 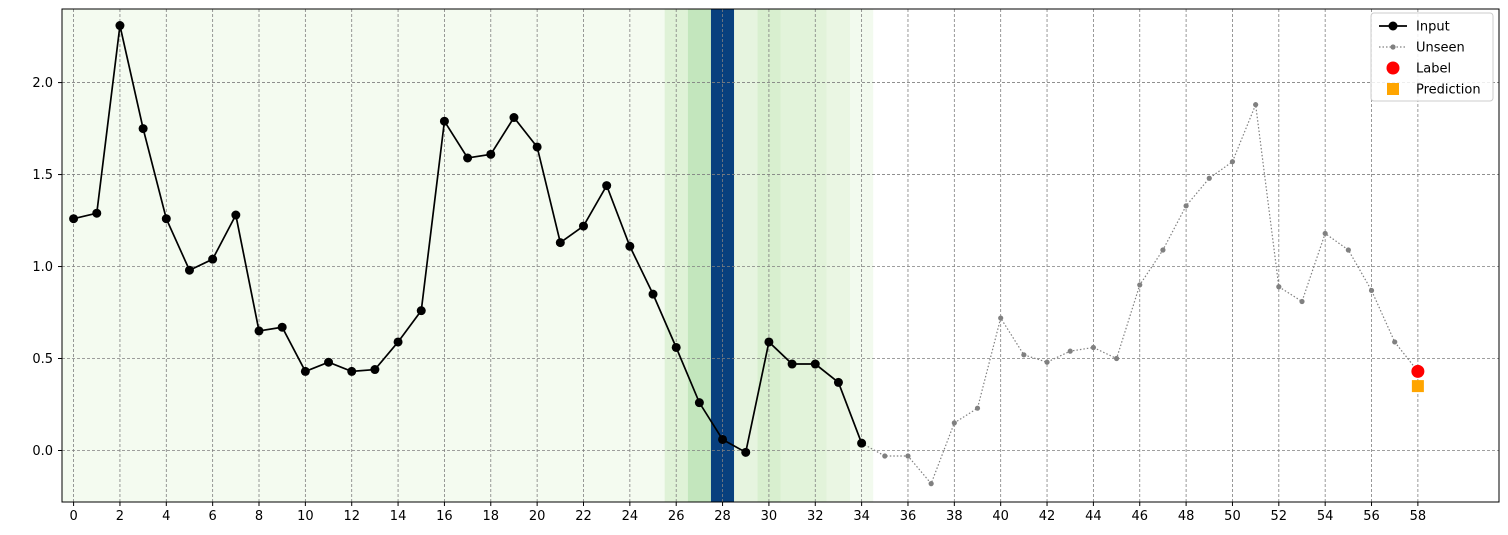 I want to click on y-tick-label: 1.5, so click(x=42, y=175).